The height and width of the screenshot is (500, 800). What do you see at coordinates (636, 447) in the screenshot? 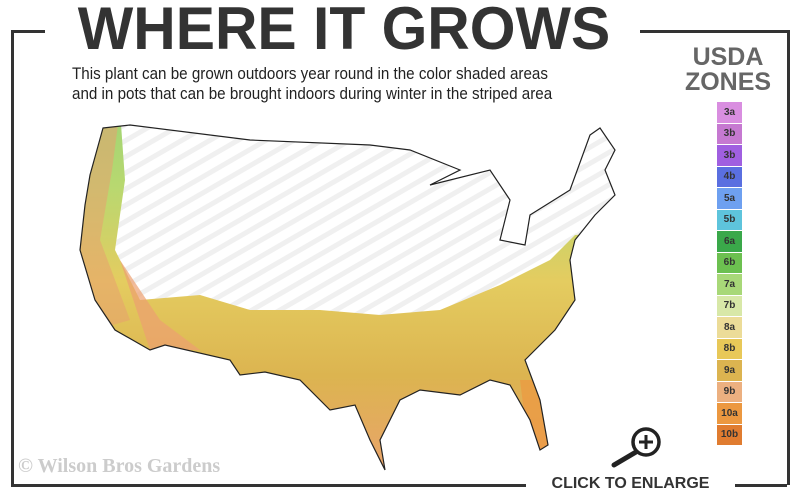
I see `zoom-in-icon` at bounding box center [636, 447].